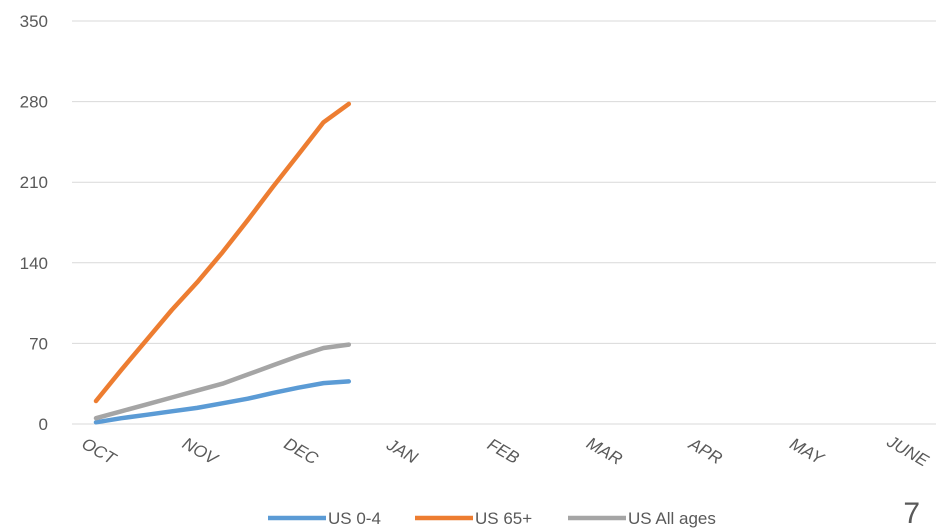 The height and width of the screenshot is (531, 946). What do you see at coordinates (38, 343) in the screenshot?
I see `y-tick-label: 70` at bounding box center [38, 343].